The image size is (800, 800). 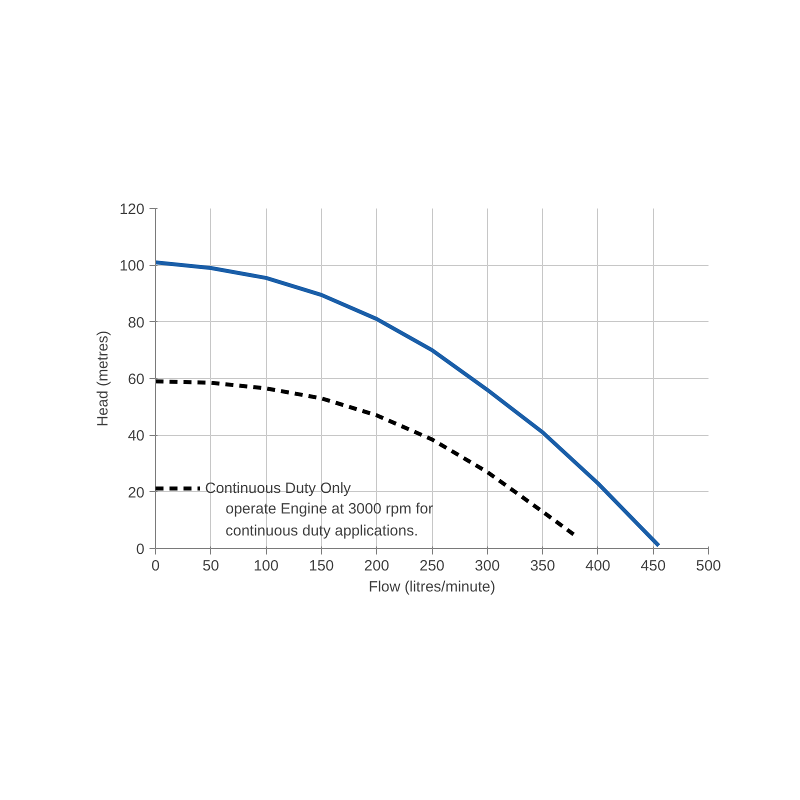 I want to click on y-tick-label: 0, so click(x=140, y=549).